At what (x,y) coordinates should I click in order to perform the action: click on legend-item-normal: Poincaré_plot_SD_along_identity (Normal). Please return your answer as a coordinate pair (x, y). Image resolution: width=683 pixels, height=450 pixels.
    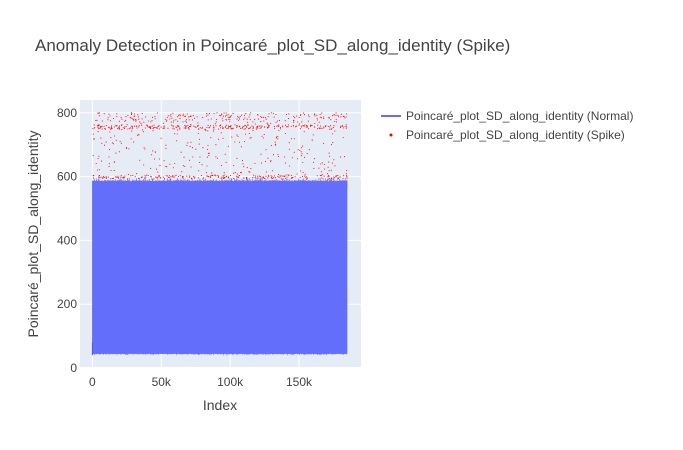
    Looking at the image, I should click on (507, 116).